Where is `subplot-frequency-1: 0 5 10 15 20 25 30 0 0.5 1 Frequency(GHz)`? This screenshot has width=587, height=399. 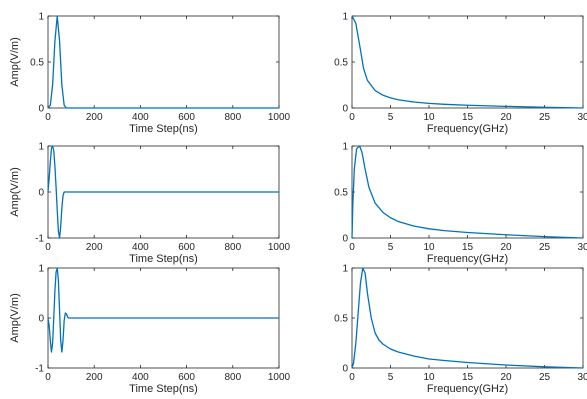 subplot-frequency-1: 0 5 10 15 20 25 30 0 0.5 1 Frequency(GHz) is located at coordinates (460, 74).